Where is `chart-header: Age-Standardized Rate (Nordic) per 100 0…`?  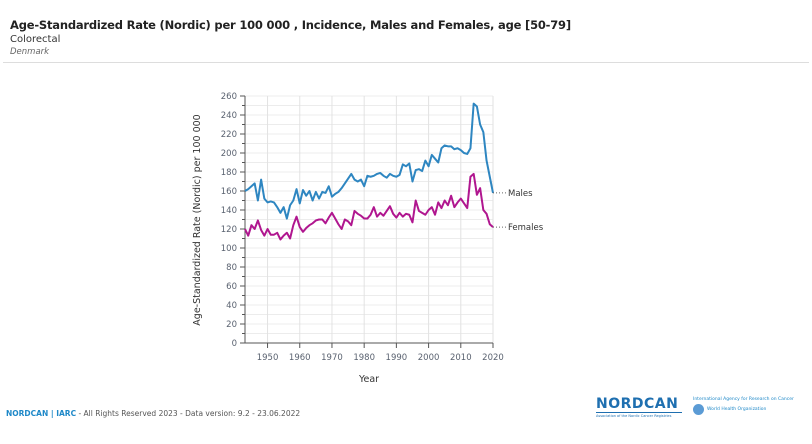 chart-header: Age-Standardized Rate (Nordic) per 100 0… is located at coordinates (290, 37).